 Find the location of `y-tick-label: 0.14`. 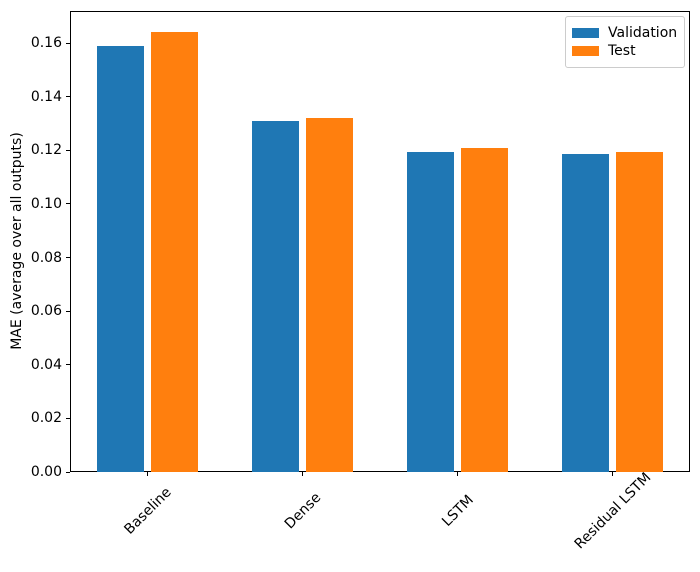

y-tick-label: 0.14 is located at coordinates (46, 96).